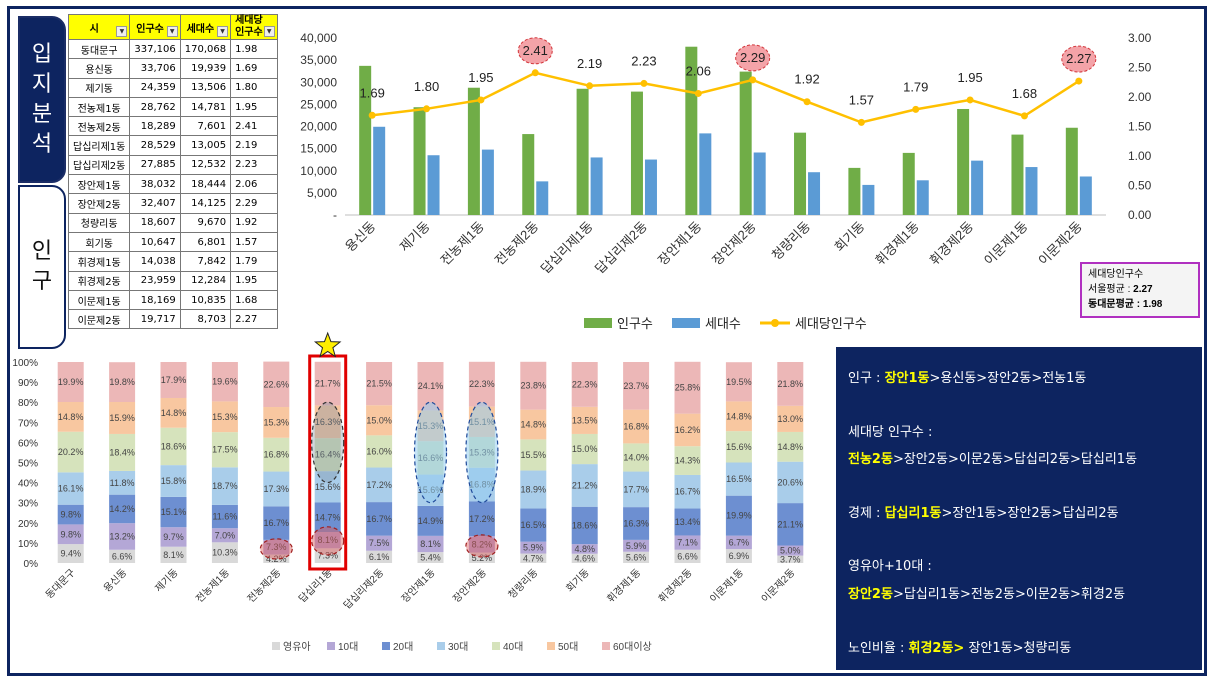 This screenshot has width=1216, height=684. Describe the element at coordinates (172, 300) in the screenshot. I see `table-row: 이문제1동 18,169 10,835 1.68` at that location.